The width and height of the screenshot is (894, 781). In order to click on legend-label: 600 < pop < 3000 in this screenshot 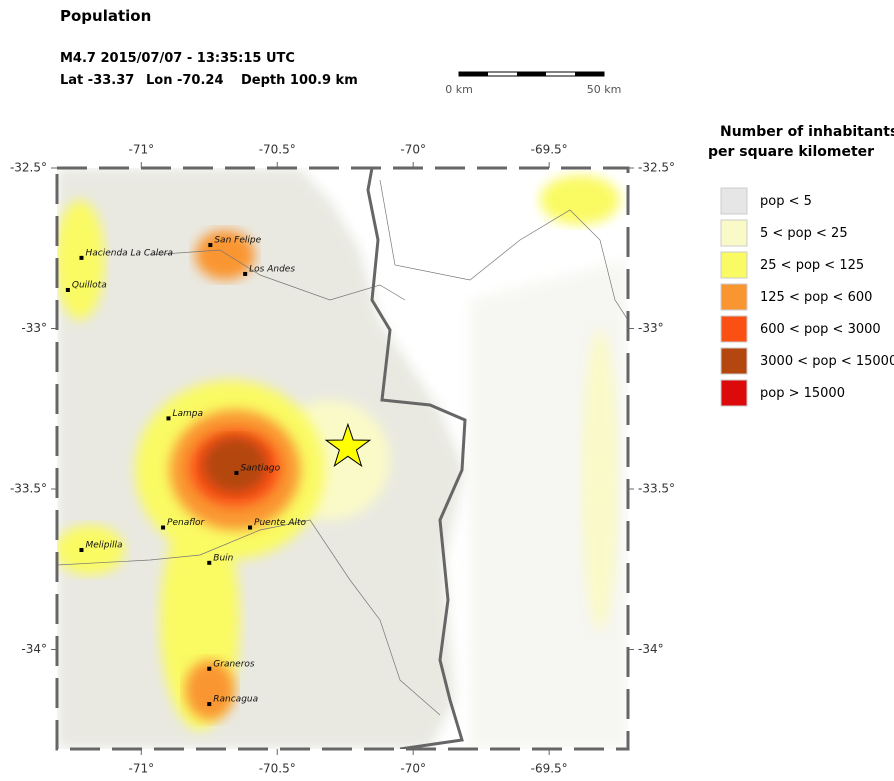, I will do `click(820, 329)`.